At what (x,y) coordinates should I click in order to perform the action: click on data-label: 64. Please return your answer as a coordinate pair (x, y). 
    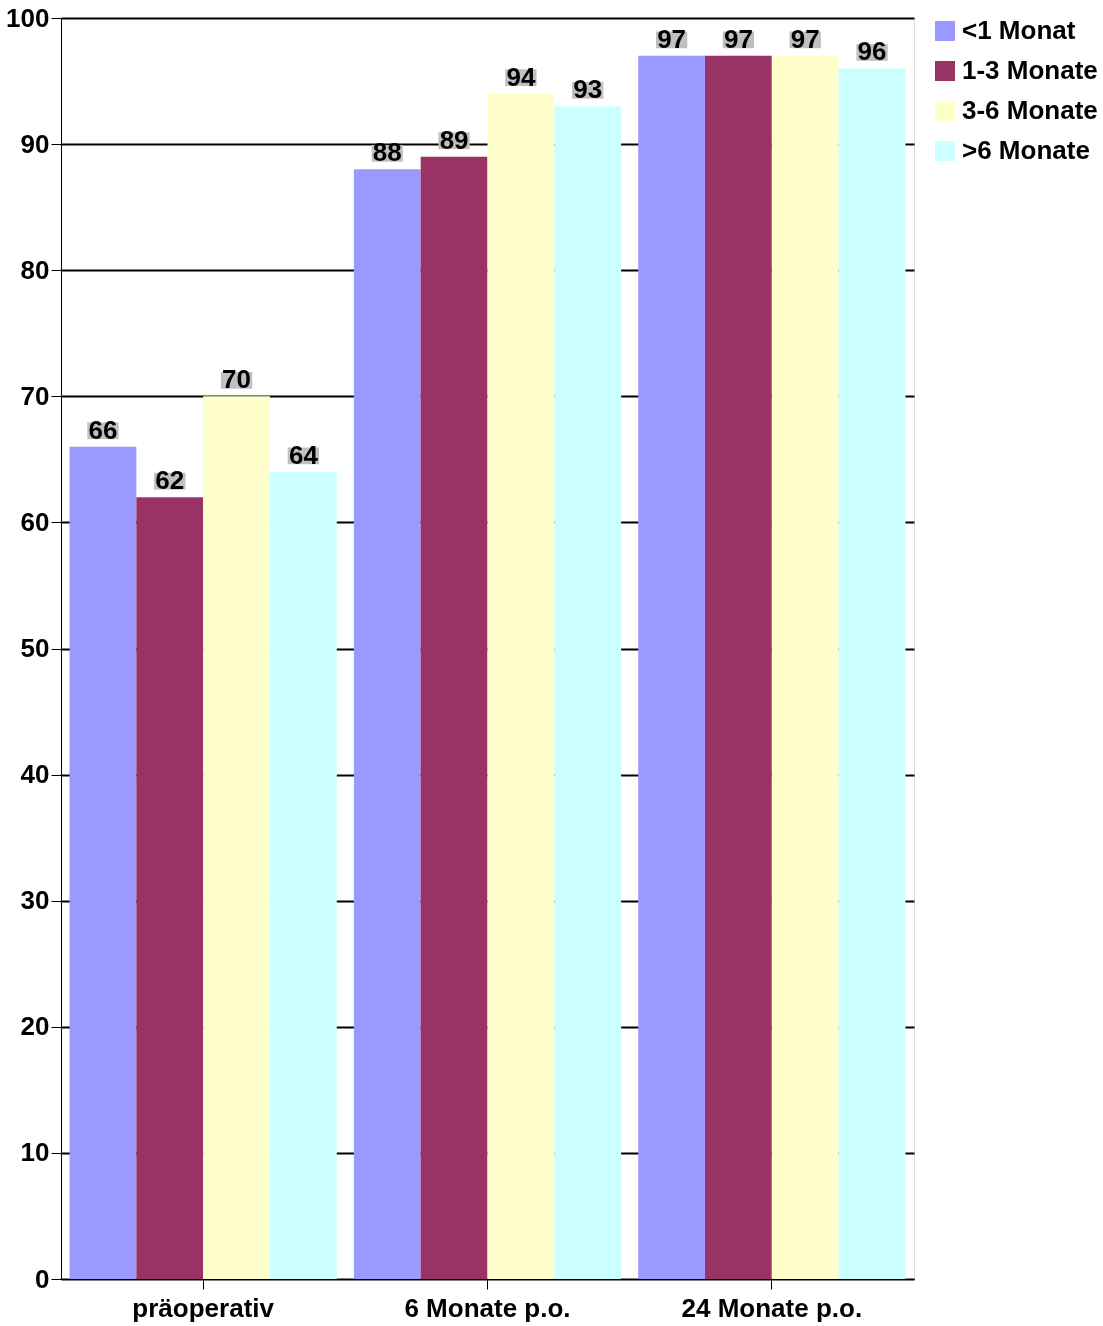
    Looking at the image, I should click on (303, 454).